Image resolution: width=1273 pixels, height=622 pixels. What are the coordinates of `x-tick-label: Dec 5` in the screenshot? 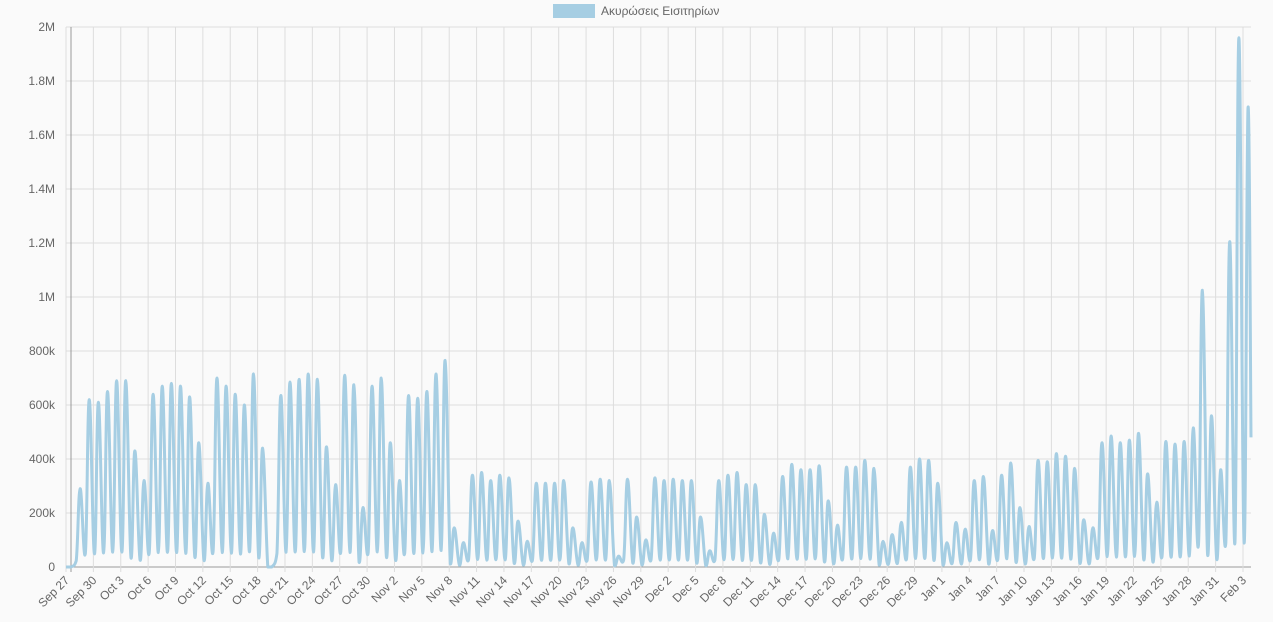 It's located at (686, 589).